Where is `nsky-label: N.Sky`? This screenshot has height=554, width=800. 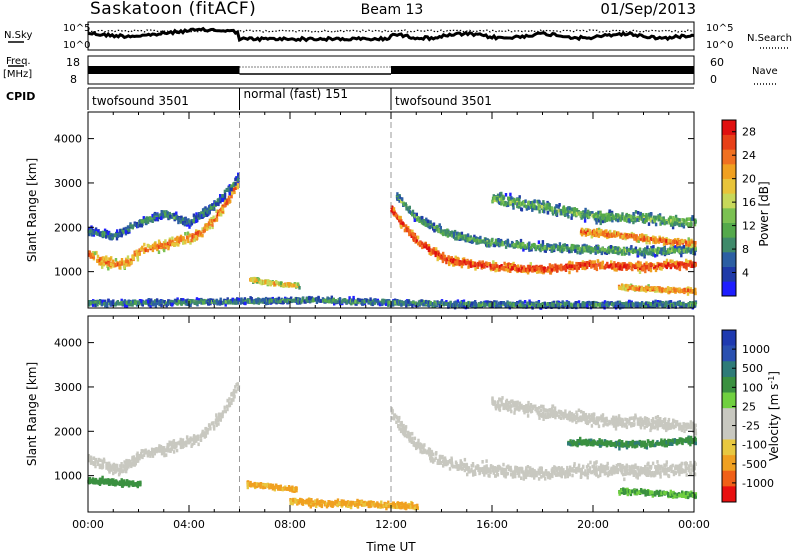
nsky-label: N.Sky is located at coordinates (18, 35).